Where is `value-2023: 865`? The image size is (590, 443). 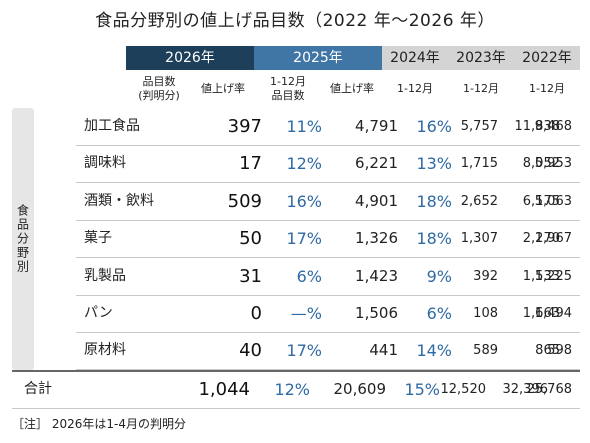
value-2023: 865 is located at coordinates (547, 351).